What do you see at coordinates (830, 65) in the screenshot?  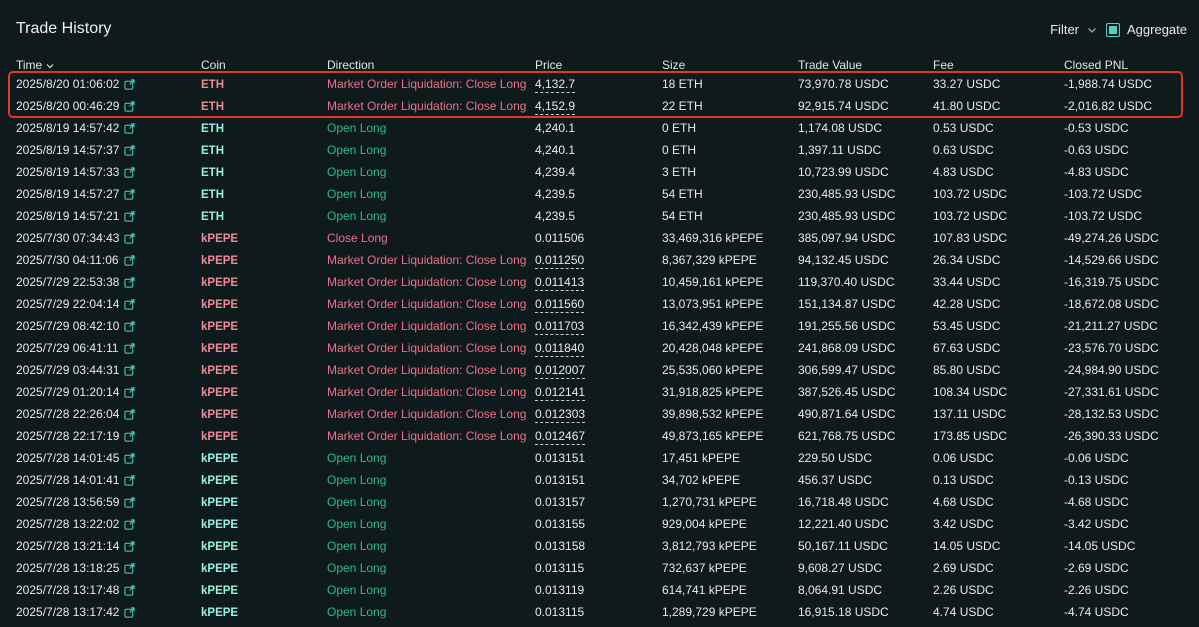 I see `column-header-trade-value: Trade Value` at bounding box center [830, 65].